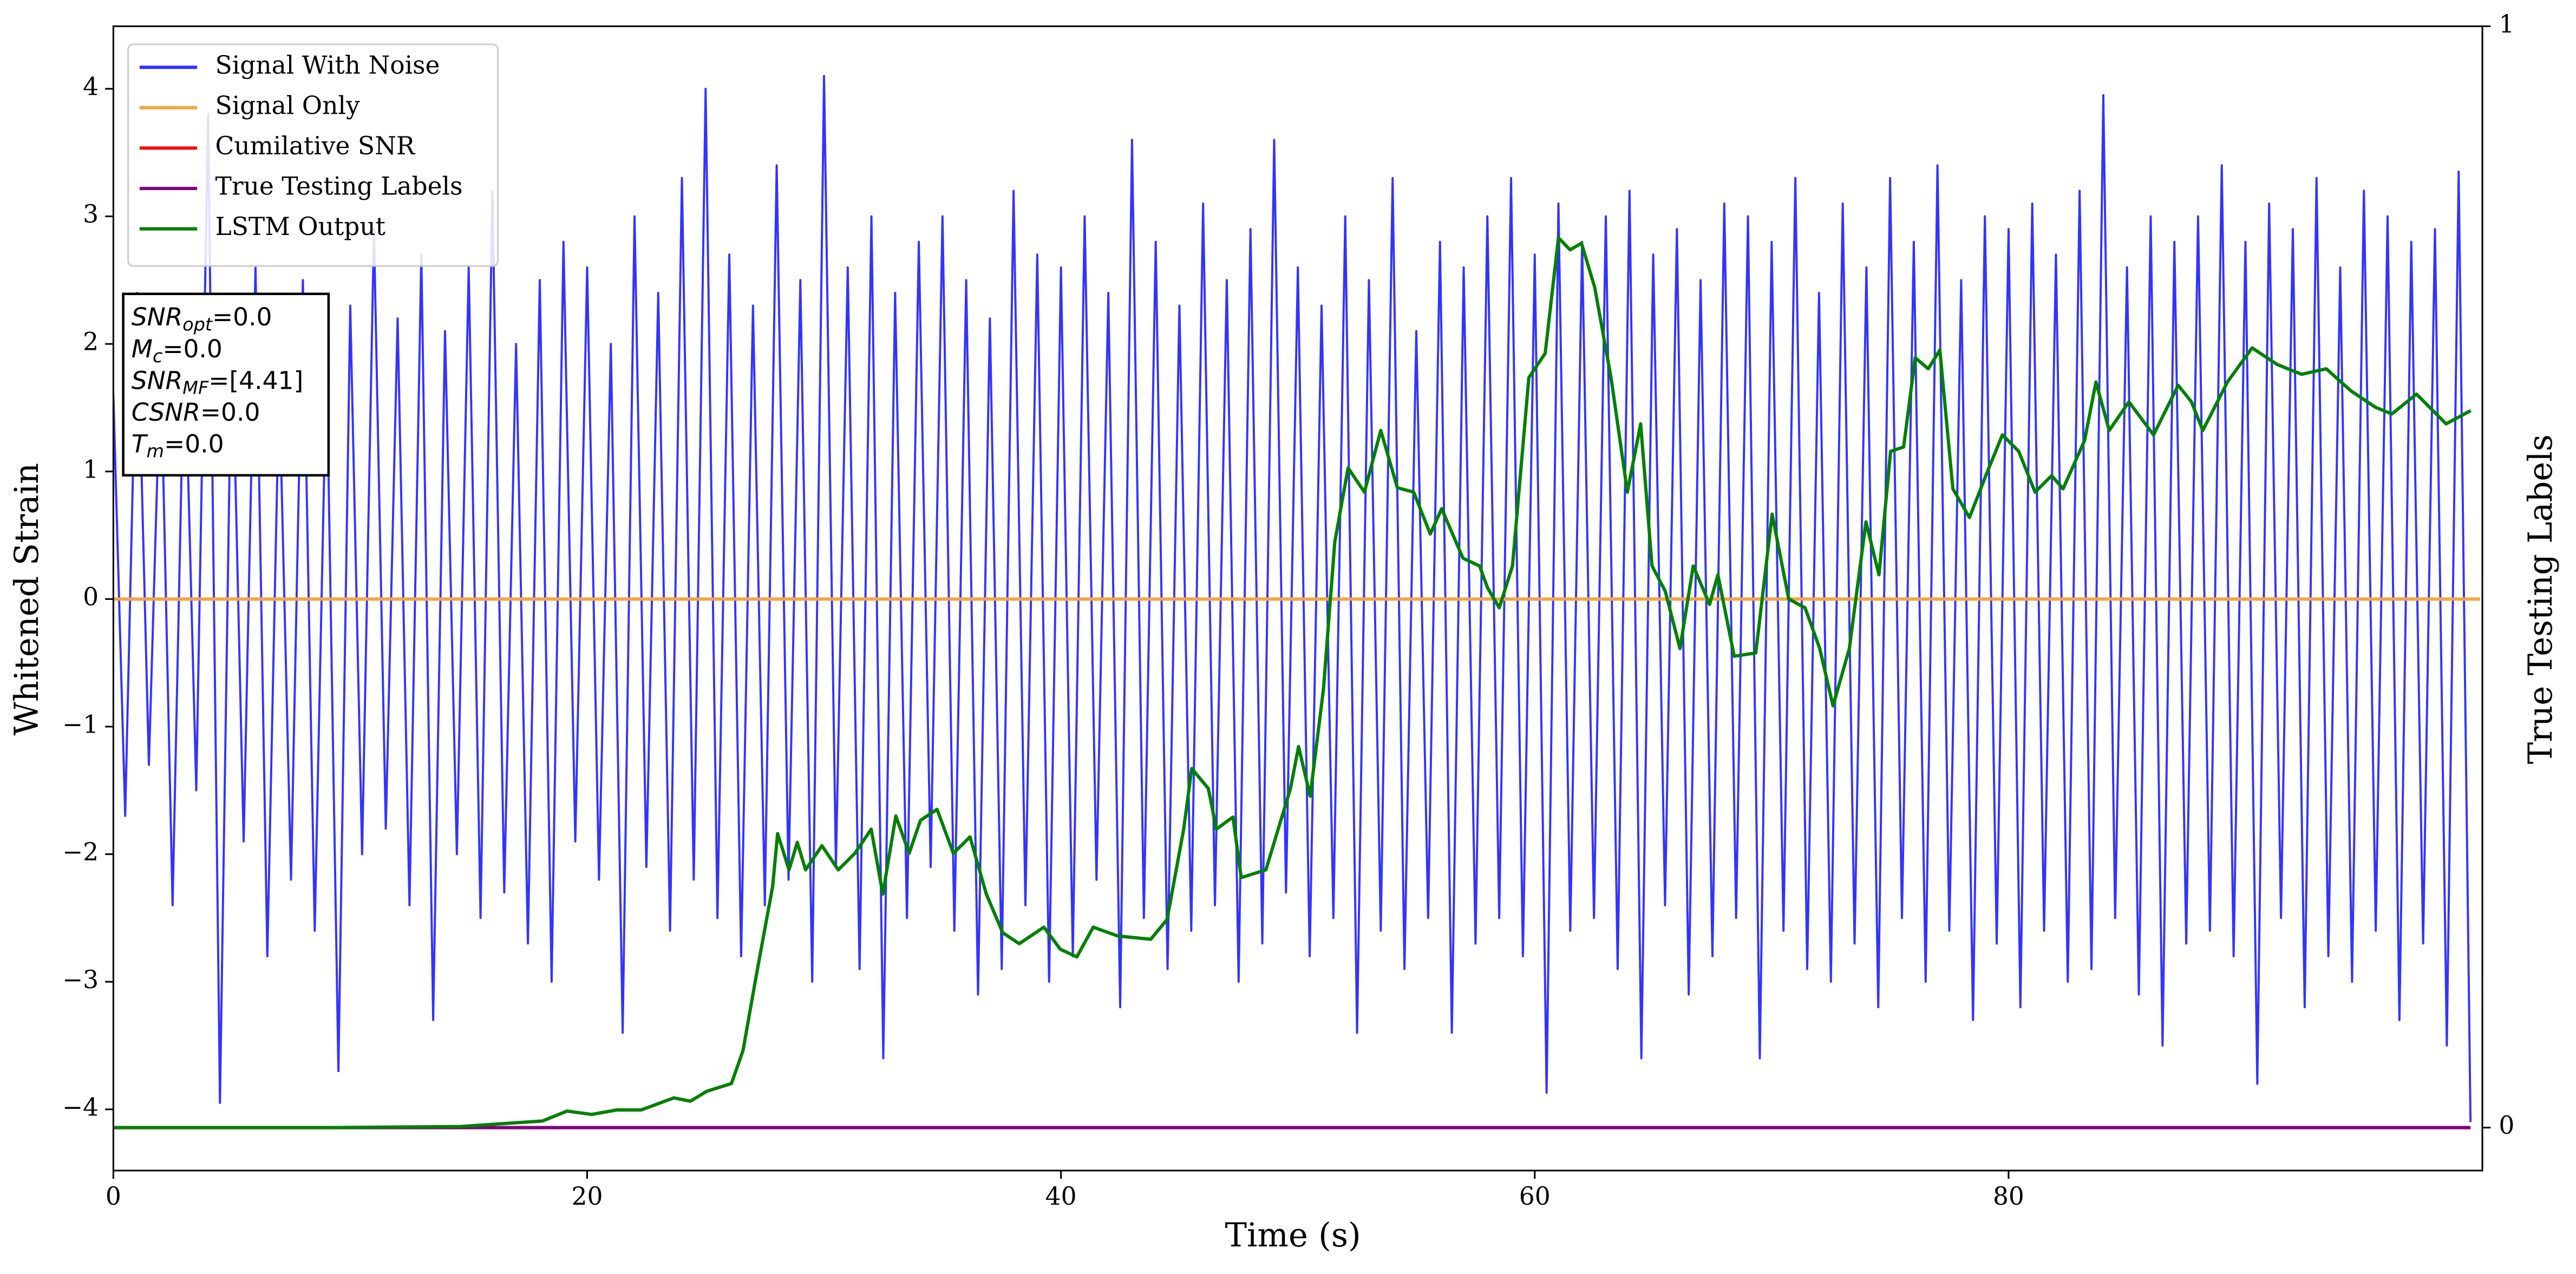 The height and width of the screenshot is (1274, 2576). Describe the element at coordinates (287, 105) in the screenshot. I see `legend-label: Signal Only` at that location.